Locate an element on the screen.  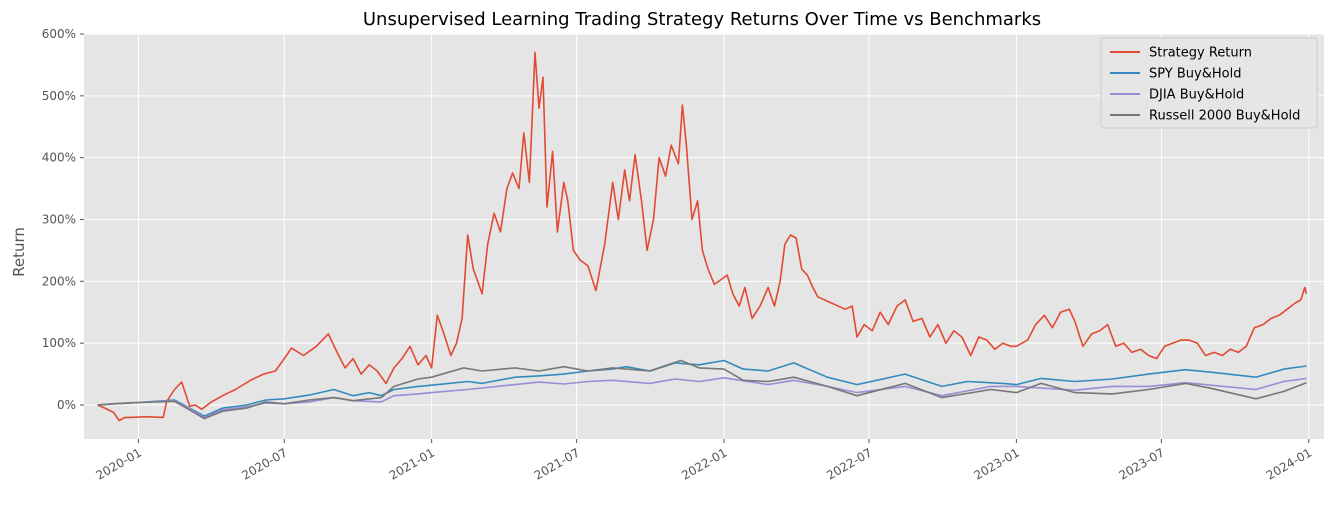
y-tick-label: 600% is located at coordinates (59, 34).